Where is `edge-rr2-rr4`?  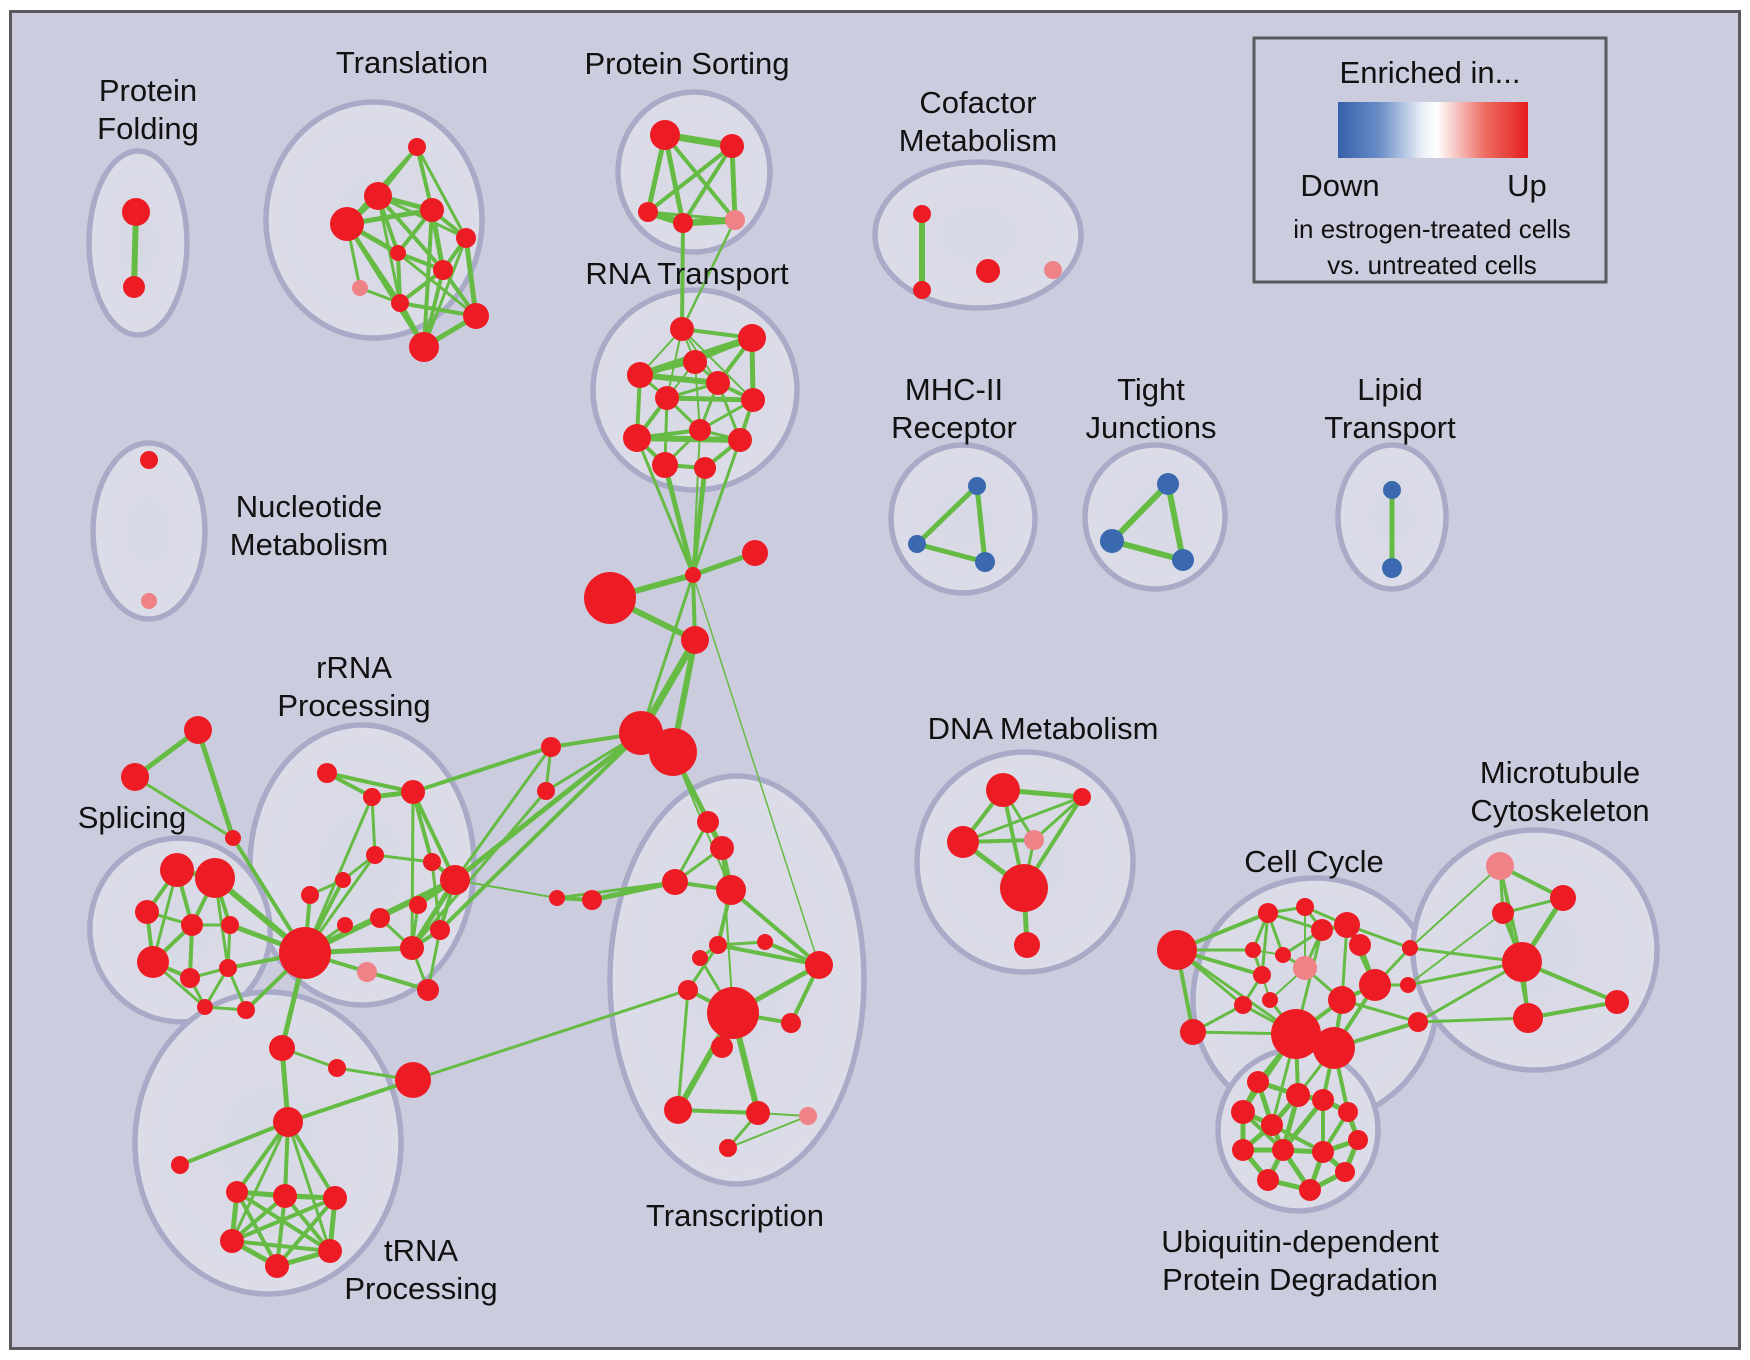 edge-rr2-rr4 is located at coordinates (373, 826).